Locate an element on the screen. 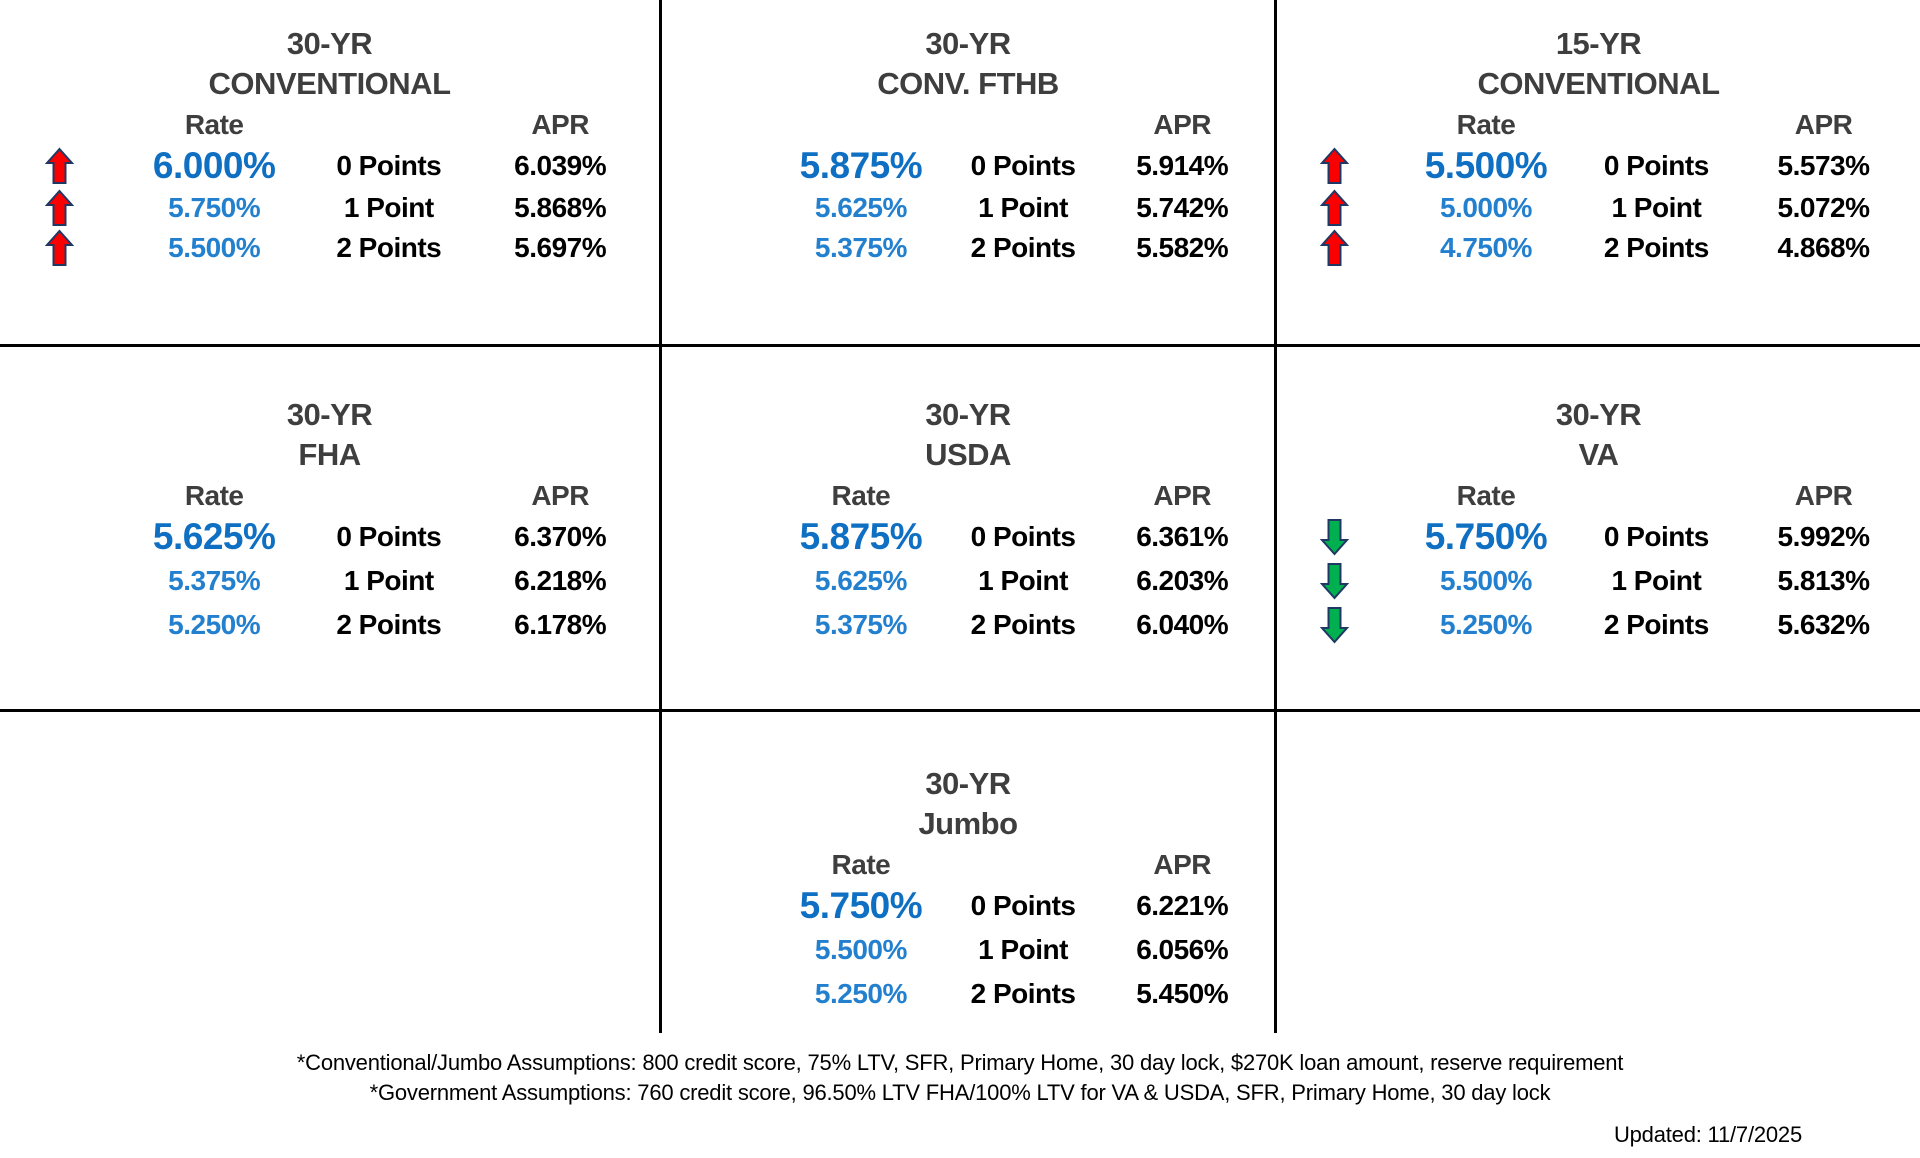  rate-value: 5.875% is located at coordinates (861, 536).